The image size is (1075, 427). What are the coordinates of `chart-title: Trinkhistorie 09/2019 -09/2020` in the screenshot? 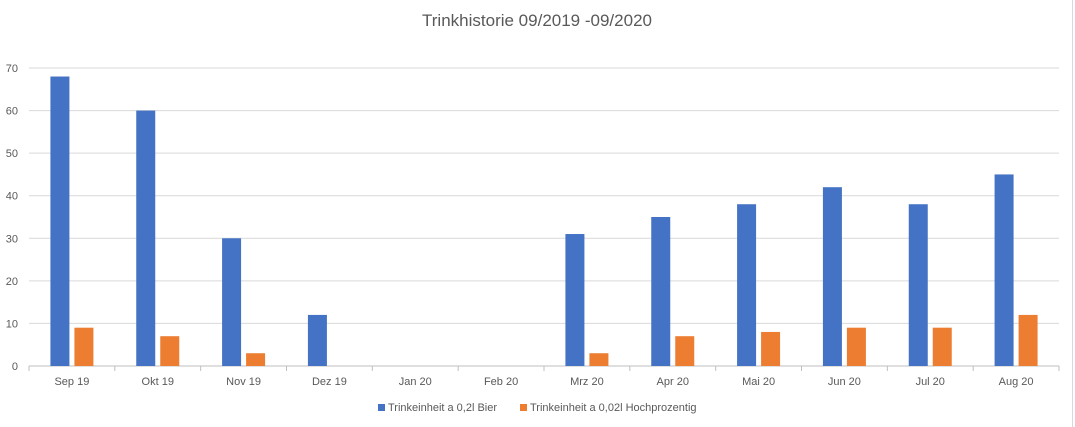 It's located at (537, 20).